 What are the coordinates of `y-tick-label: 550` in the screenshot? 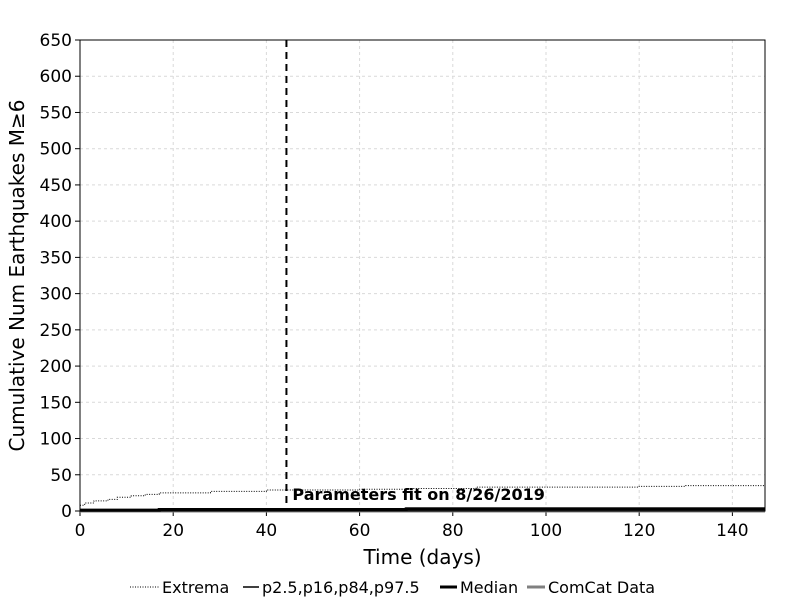 It's located at (56, 113).